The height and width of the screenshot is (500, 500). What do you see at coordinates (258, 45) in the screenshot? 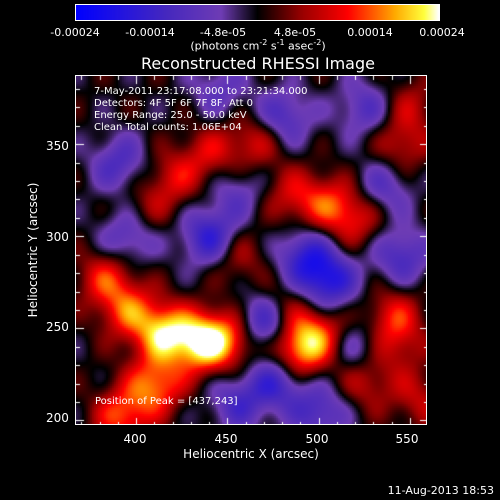
I see `colorbar-units: (photons cm-2 s-1 asec-2)` at bounding box center [258, 45].